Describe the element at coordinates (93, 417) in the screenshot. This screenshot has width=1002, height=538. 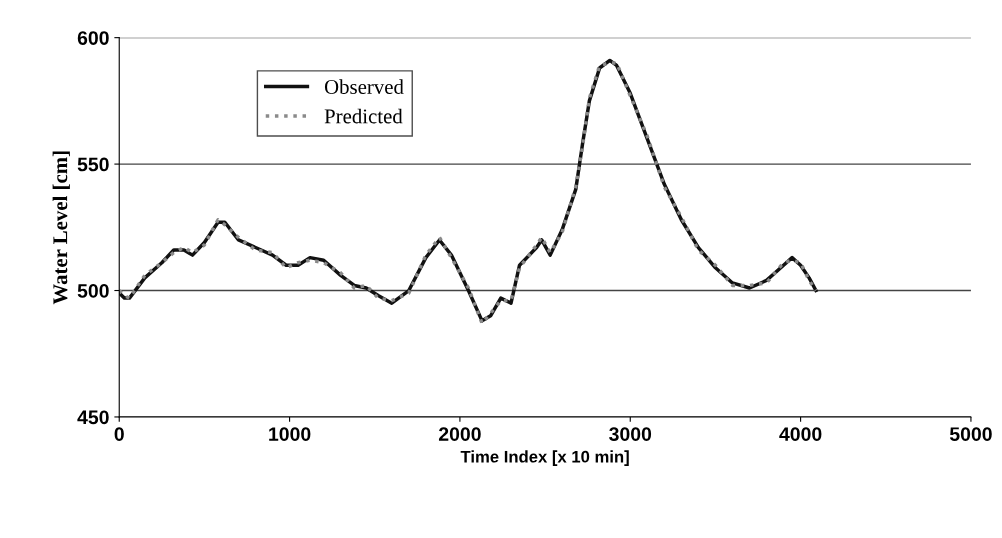
I see `y-tick-label: 450` at that location.